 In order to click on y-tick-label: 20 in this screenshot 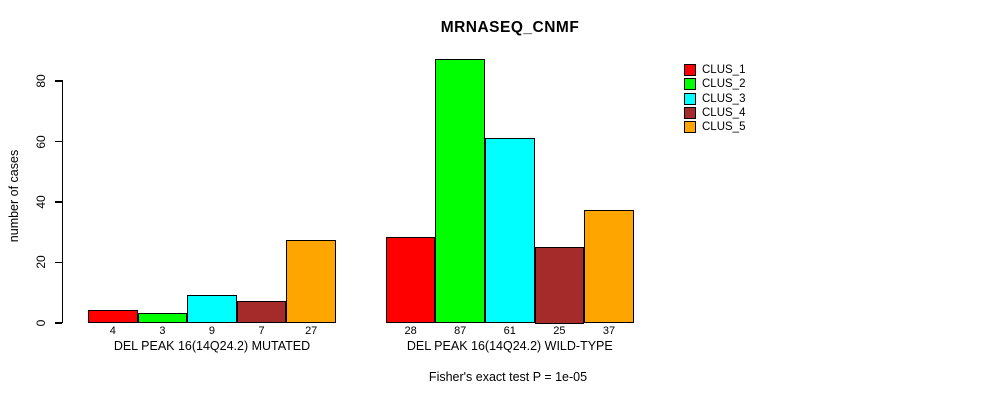, I will do `click(41, 262)`.